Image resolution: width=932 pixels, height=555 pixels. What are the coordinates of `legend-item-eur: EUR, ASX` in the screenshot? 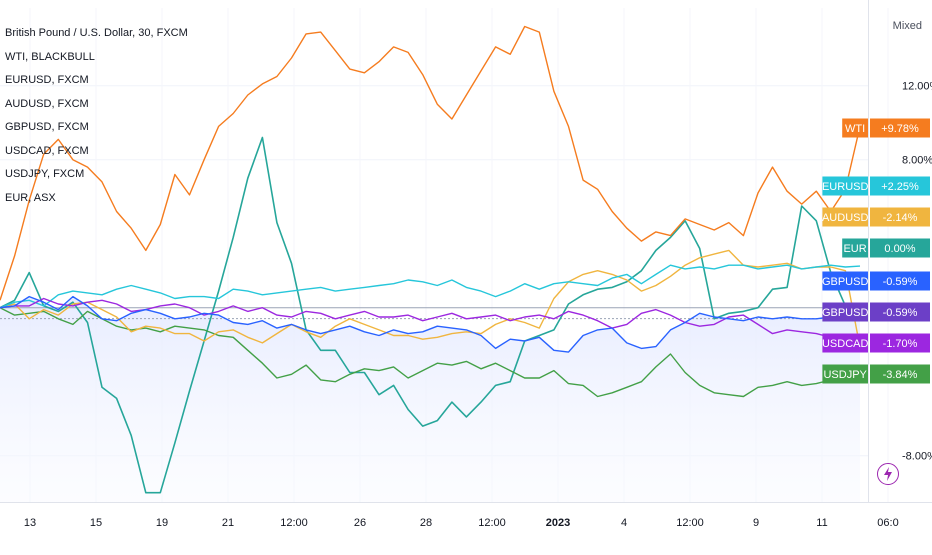 It's located at (30, 197).